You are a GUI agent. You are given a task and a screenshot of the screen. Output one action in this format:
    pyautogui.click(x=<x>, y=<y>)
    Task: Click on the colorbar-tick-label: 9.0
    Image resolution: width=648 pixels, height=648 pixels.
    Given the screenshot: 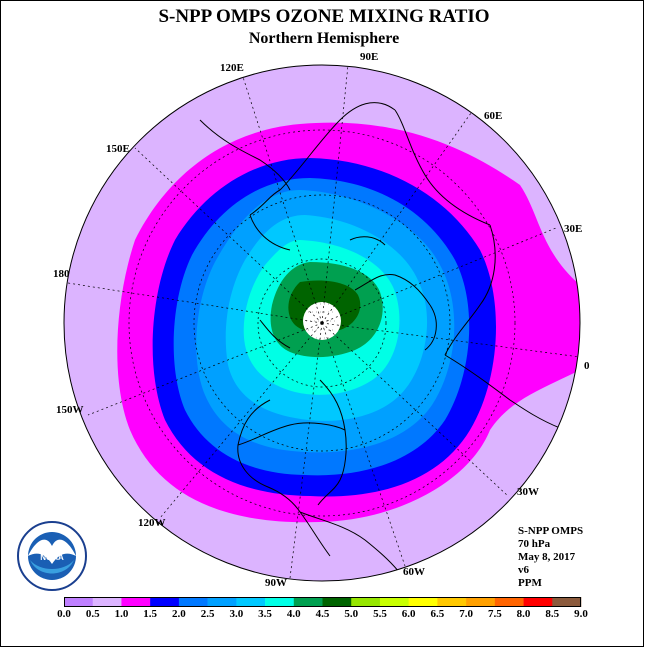 What is the action you would take?
    pyautogui.click(x=581, y=614)
    